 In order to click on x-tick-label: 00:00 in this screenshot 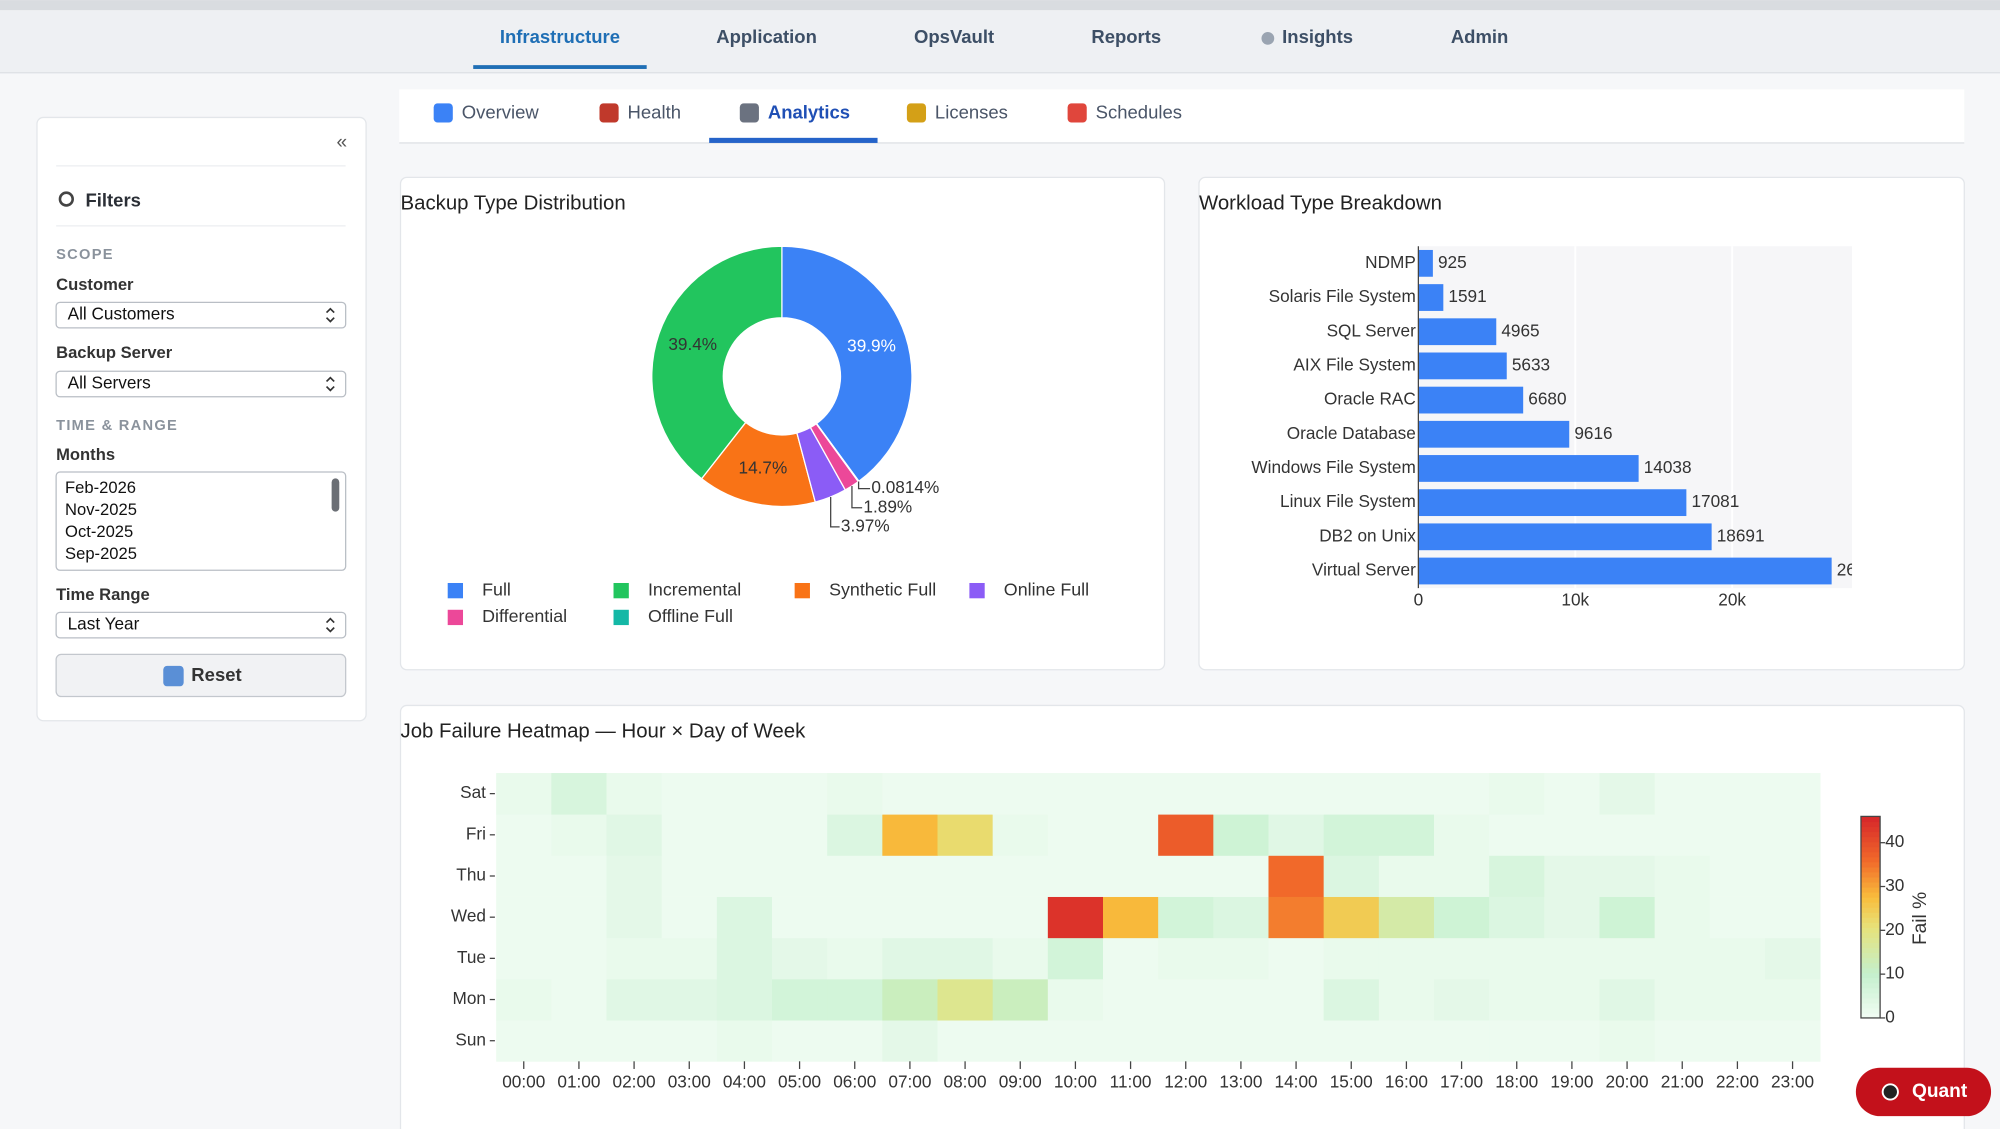, I will do `click(523, 1082)`.